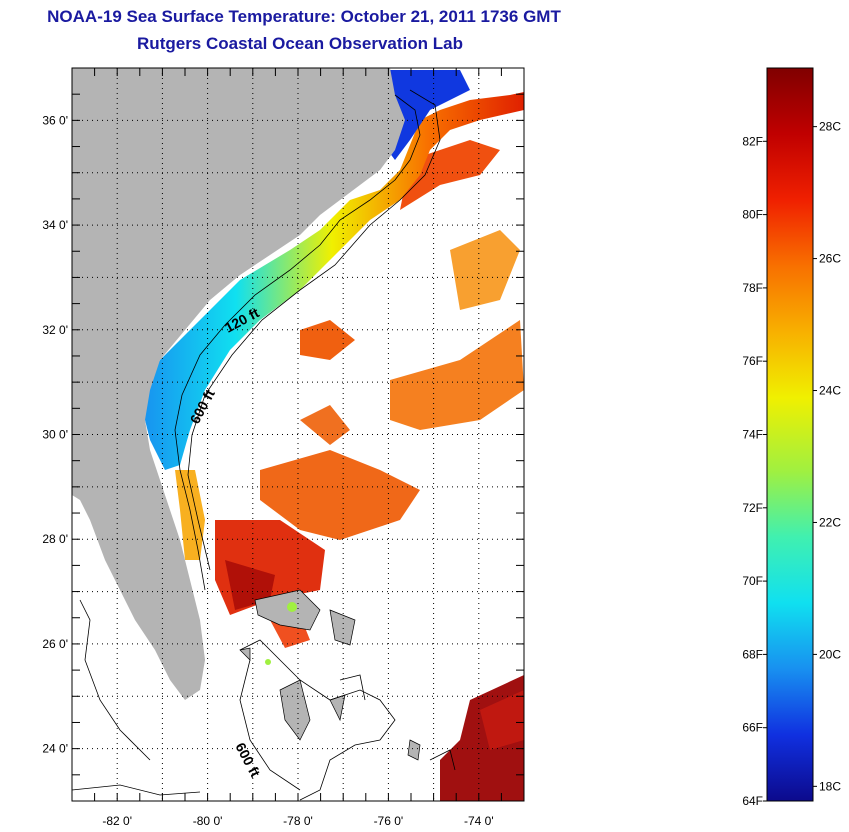  Describe the element at coordinates (830, 786) in the screenshot. I see `colorbar-label-c: 18C` at that location.